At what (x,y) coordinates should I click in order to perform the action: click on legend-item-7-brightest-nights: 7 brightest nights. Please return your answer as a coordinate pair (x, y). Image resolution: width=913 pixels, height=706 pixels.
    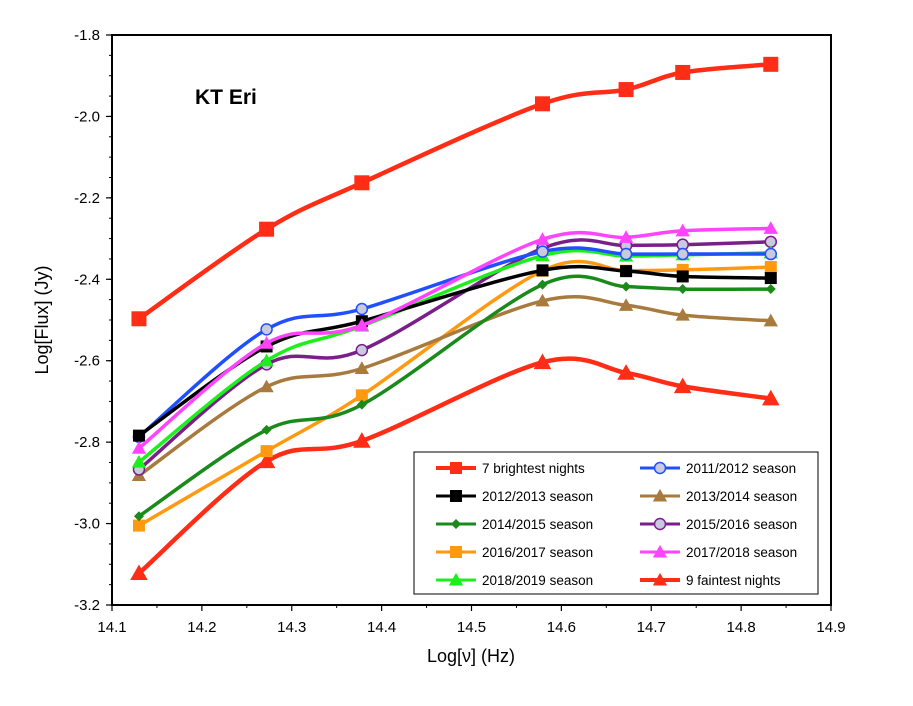
    Looking at the image, I should click on (510, 468).